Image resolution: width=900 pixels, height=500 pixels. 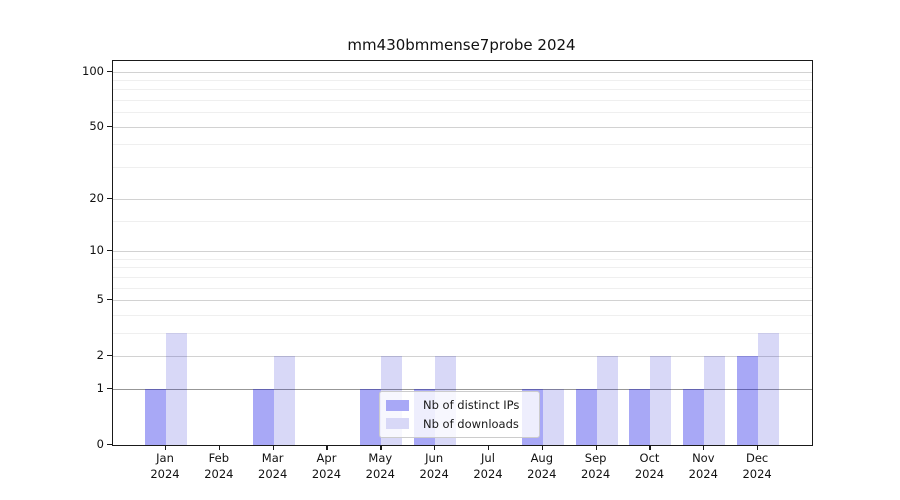 I want to click on y-tick-label: 1, so click(x=100, y=387).